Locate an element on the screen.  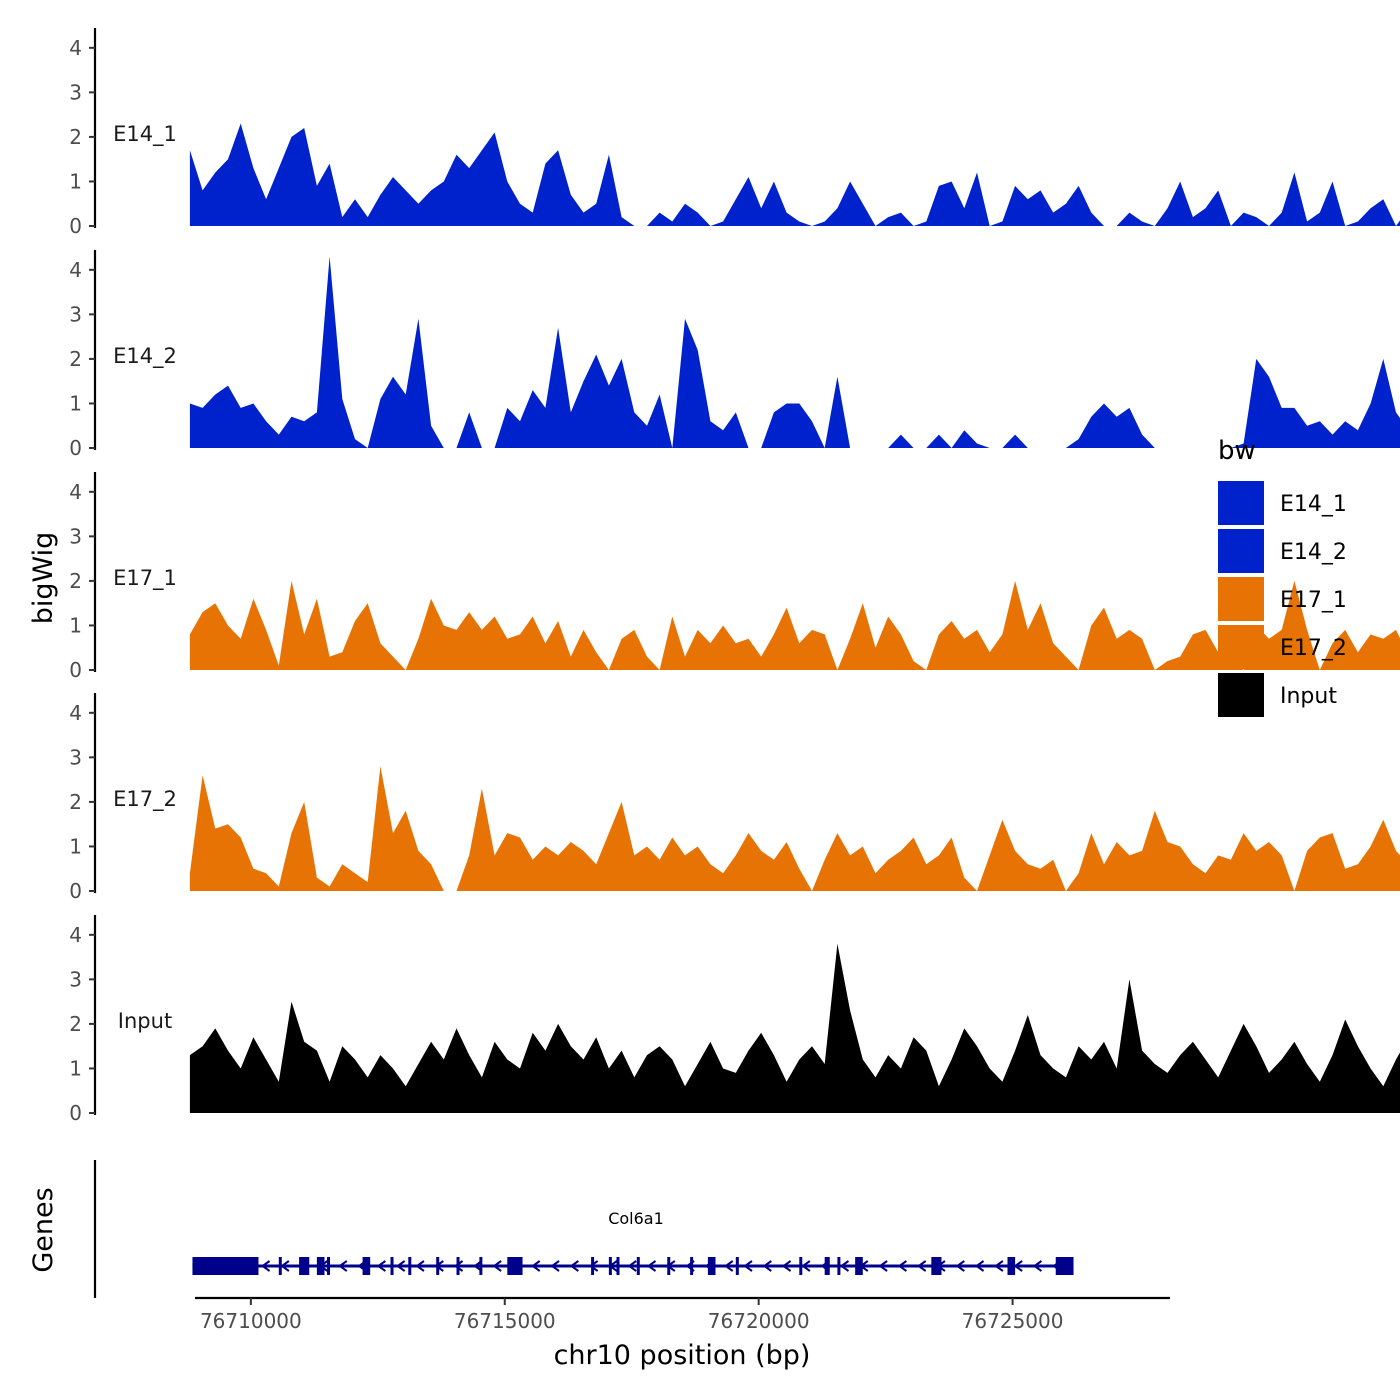
track-label: E14_2 is located at coordinates (145, 356).